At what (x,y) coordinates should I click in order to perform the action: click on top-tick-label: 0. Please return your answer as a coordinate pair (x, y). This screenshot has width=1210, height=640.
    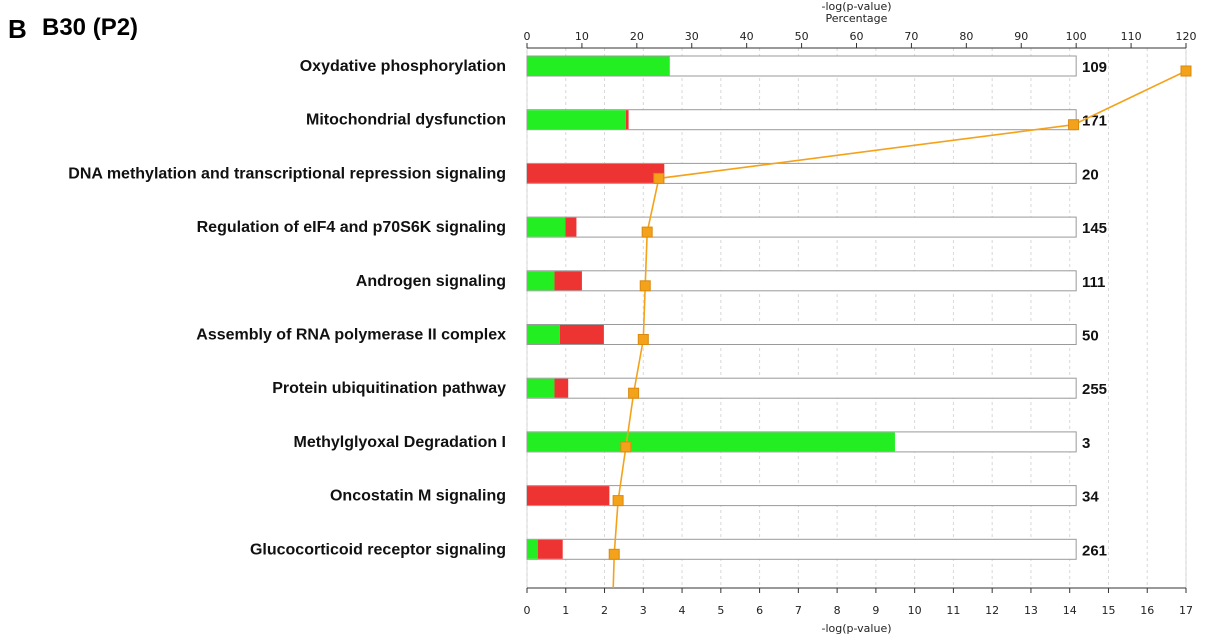
    Looking at the image, I should click on (527, 36).